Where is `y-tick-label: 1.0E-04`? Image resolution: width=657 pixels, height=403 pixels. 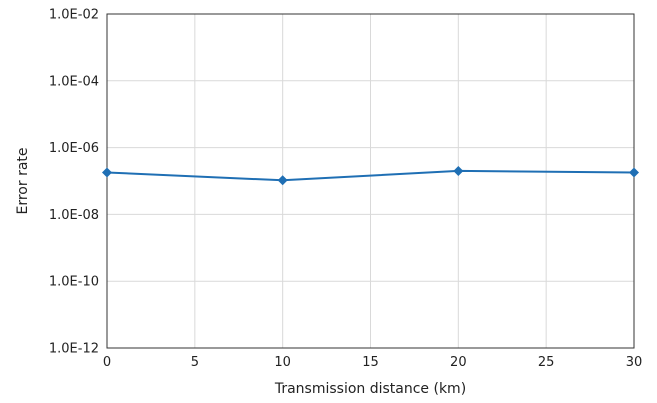
y-tick-label: 1.0E-04 is located at coordinates (74, 81).